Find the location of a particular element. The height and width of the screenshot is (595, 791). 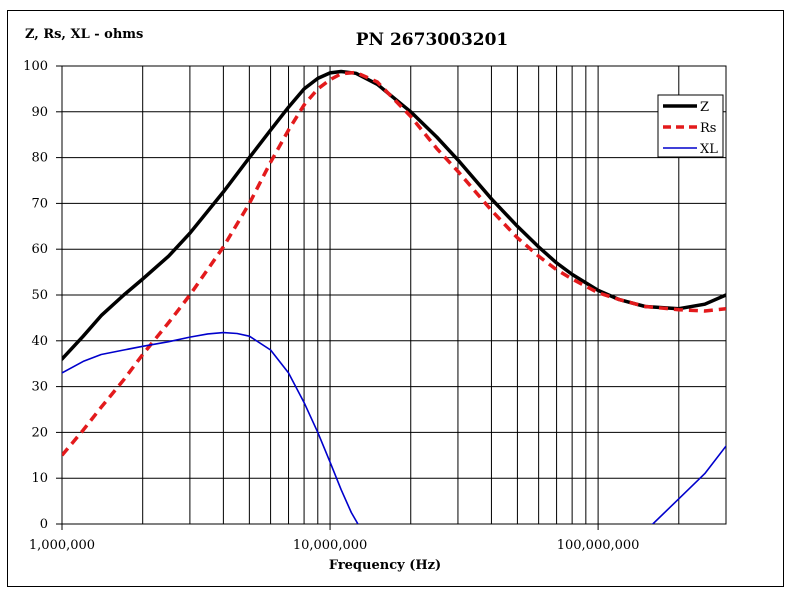

y-tick-label: 50 is located at coordinates (39, 295).